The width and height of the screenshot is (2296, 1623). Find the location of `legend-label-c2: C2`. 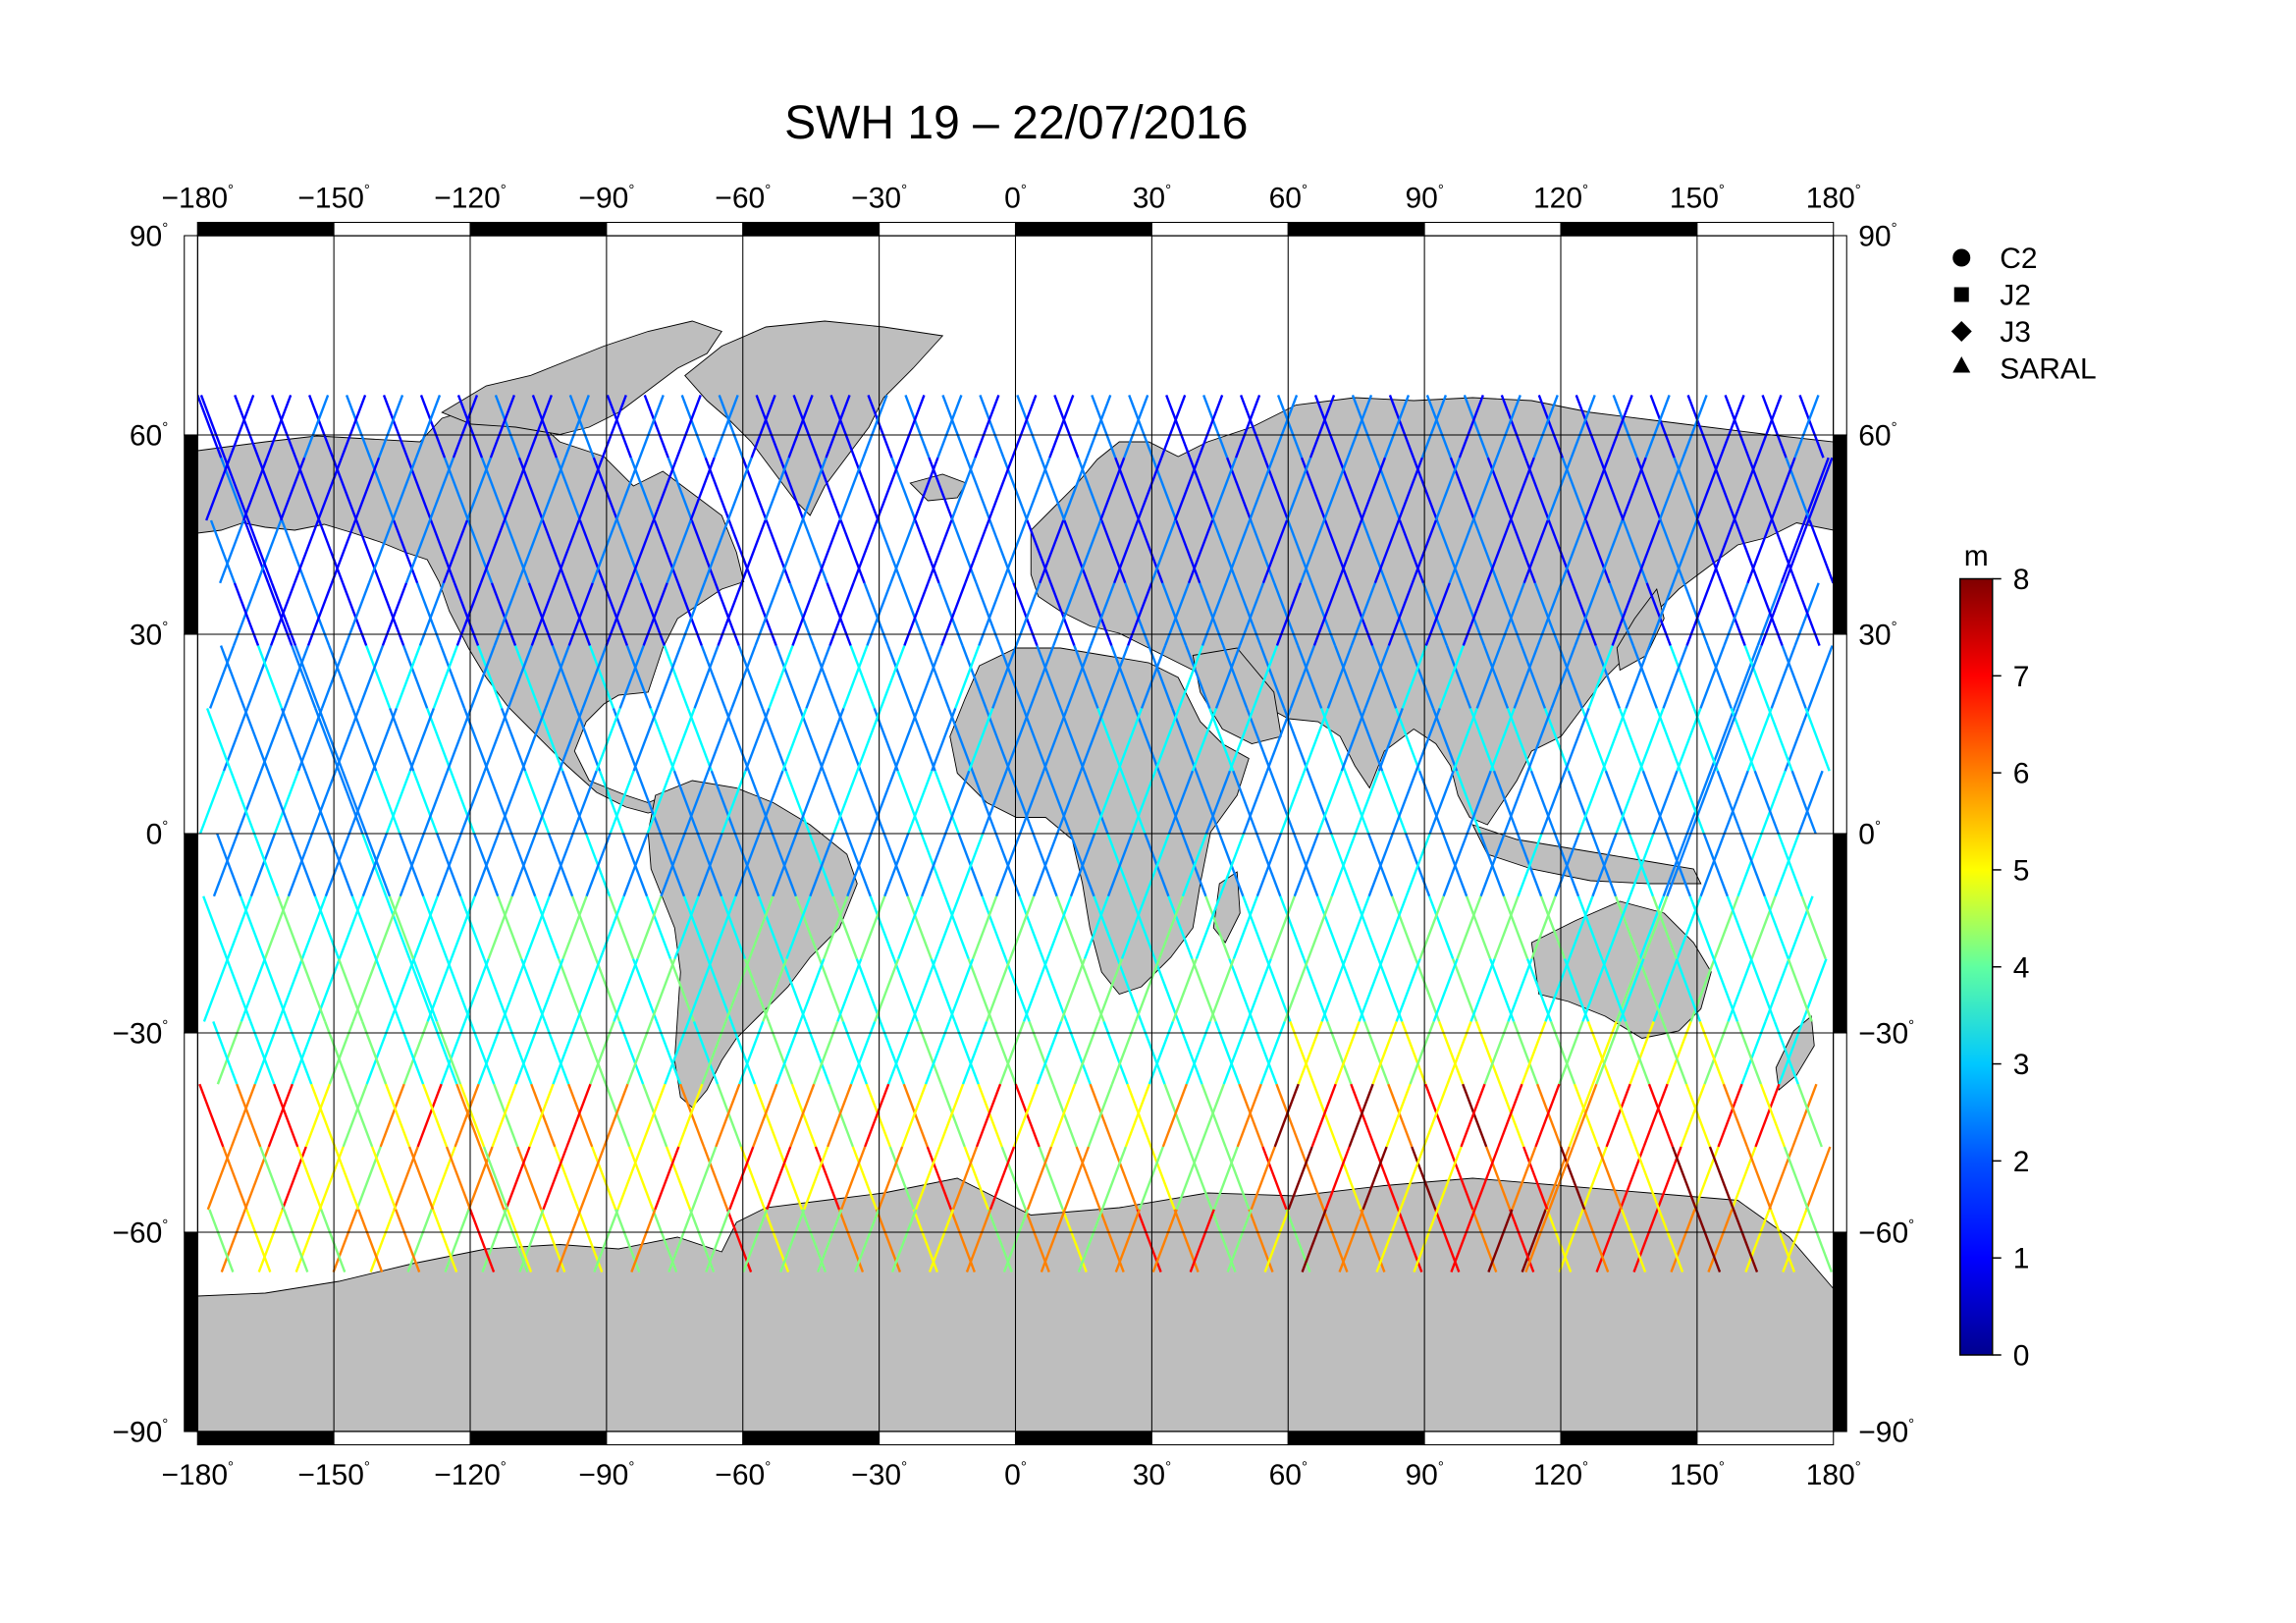

legend-label-c2: C2 is located at coordinates (2018, 259).